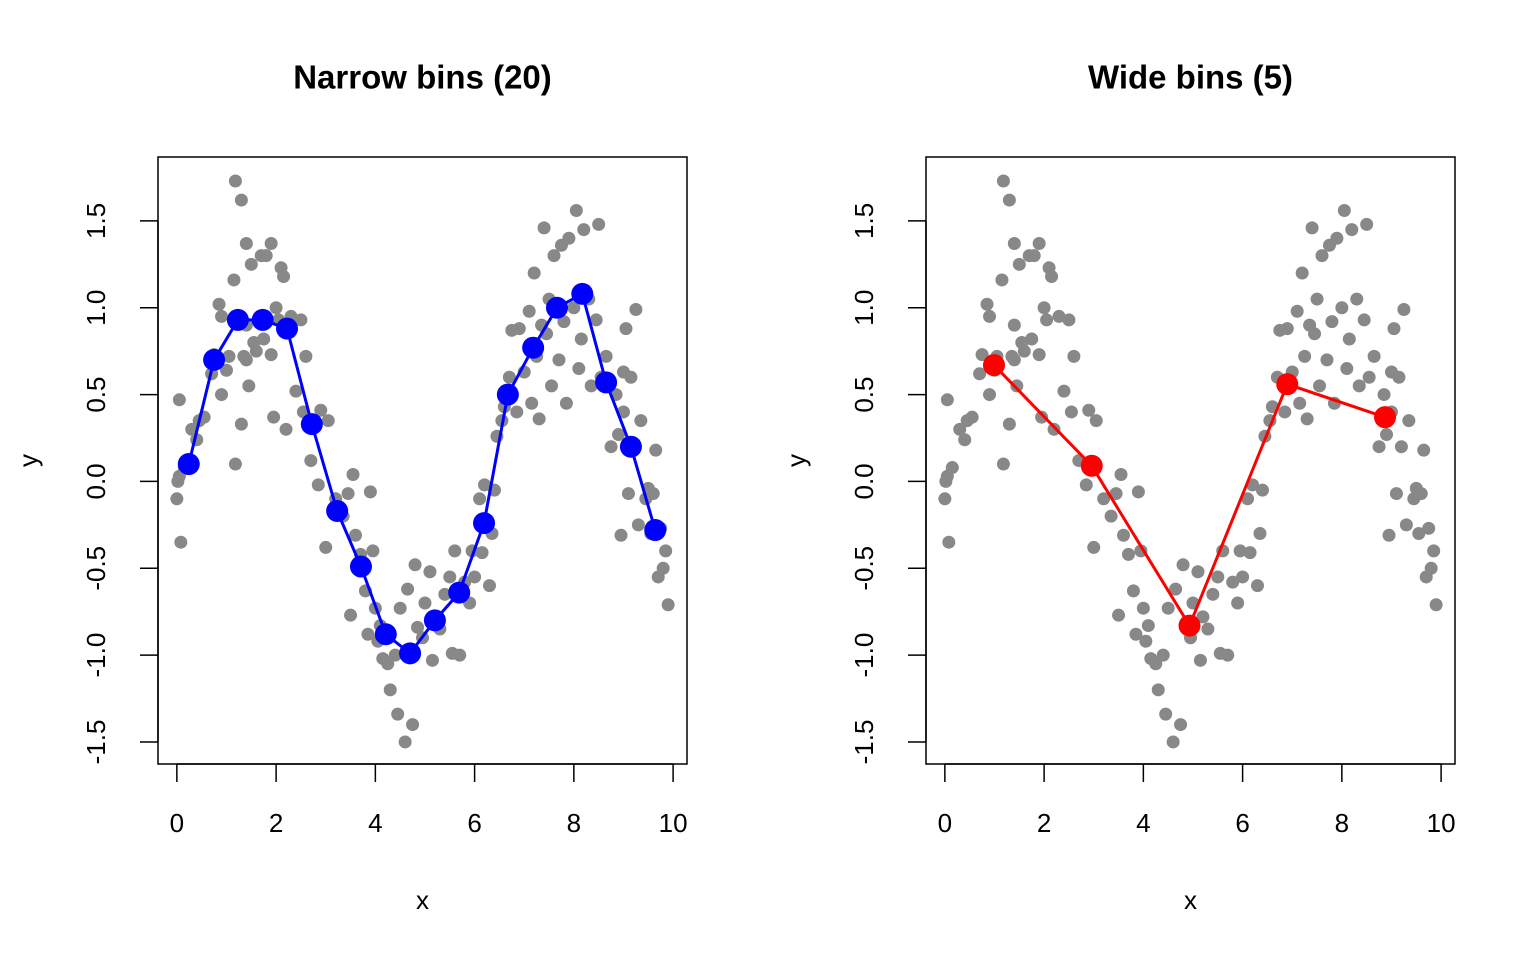 This screenshot has height=960, width=1536. I want to click on y-tick-label: 0.0, so click(96, 481).